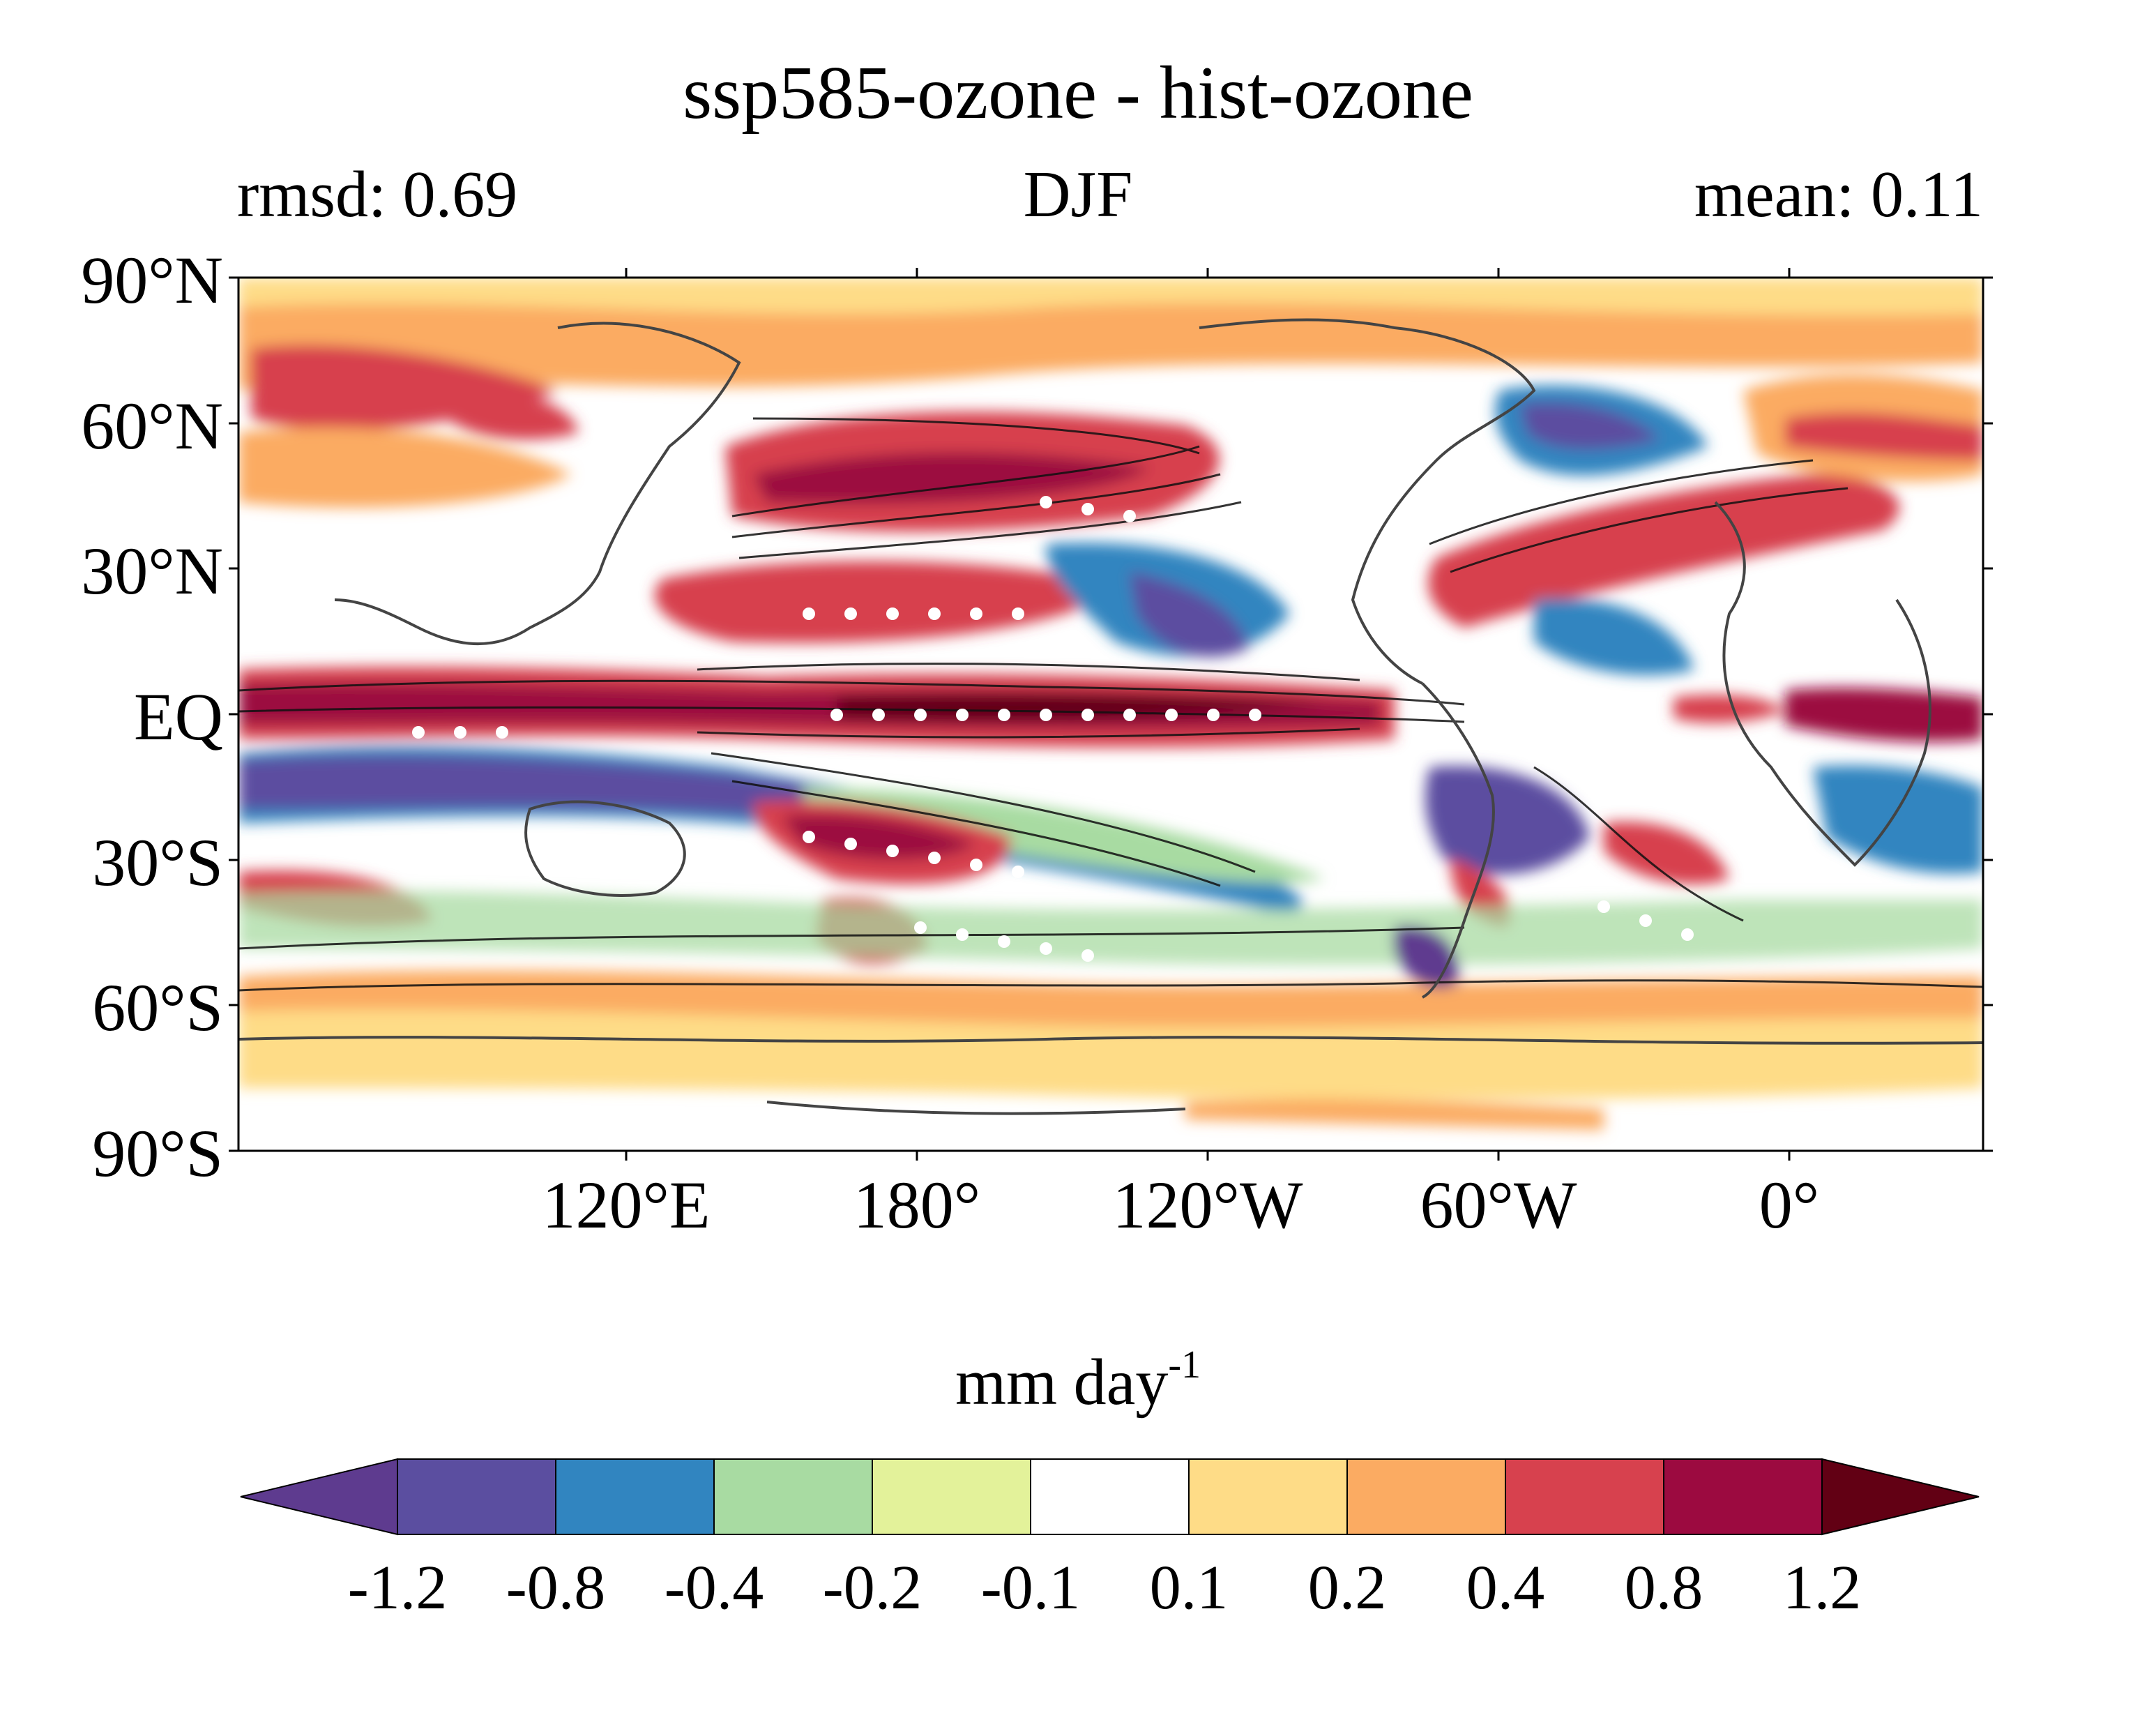 The width and height of the screenshot is (2156, 1729). I want to click on colorbar-unit: mm day, so click(1062, 1382).